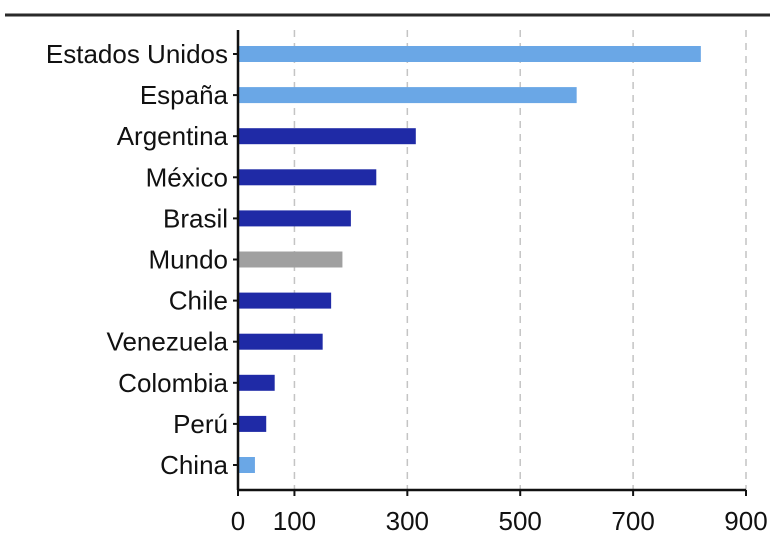 Image resolution: width=775 pixels, height=548 pixels. What do you see at coordinates (238, 521) in the screenshot?
I see `x-tick-label-0: 0` at bounding box center [238, 521].